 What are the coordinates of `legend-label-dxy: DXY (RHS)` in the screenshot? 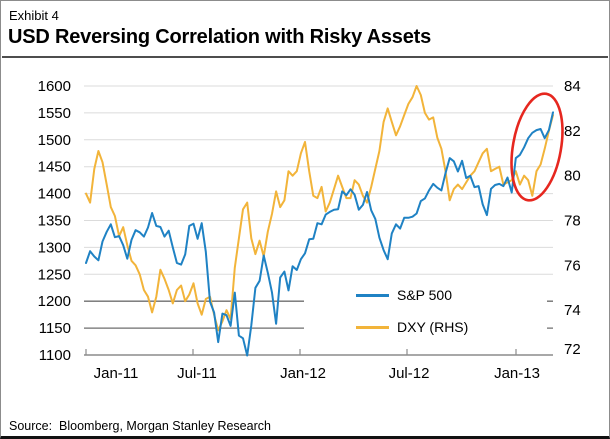 It's located at (433, 327).